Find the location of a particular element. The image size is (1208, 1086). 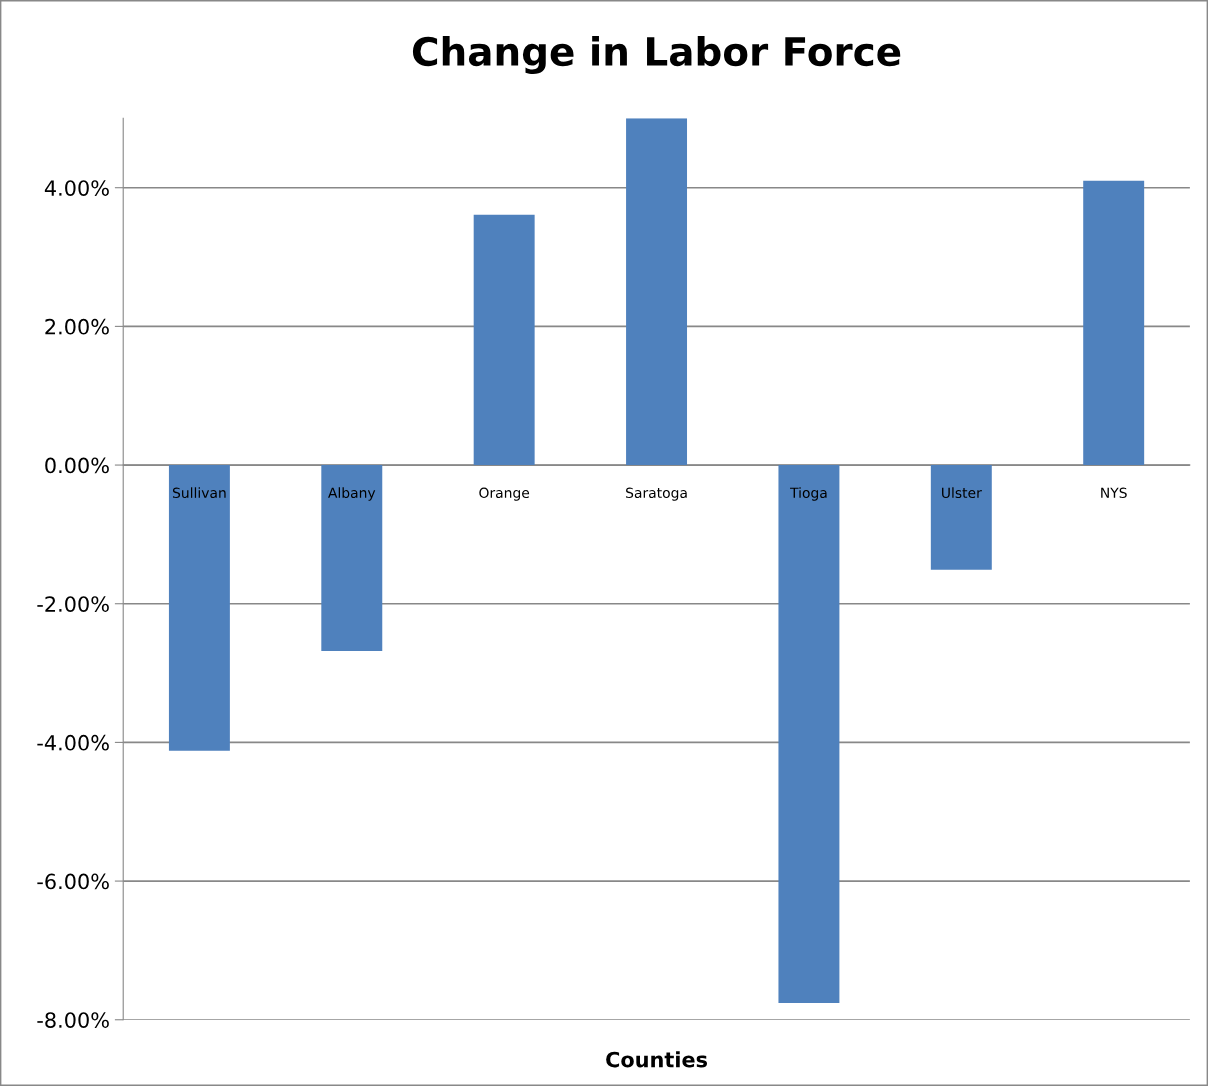

y-tick-label: 0.00% is located at coordinates (77, 465).